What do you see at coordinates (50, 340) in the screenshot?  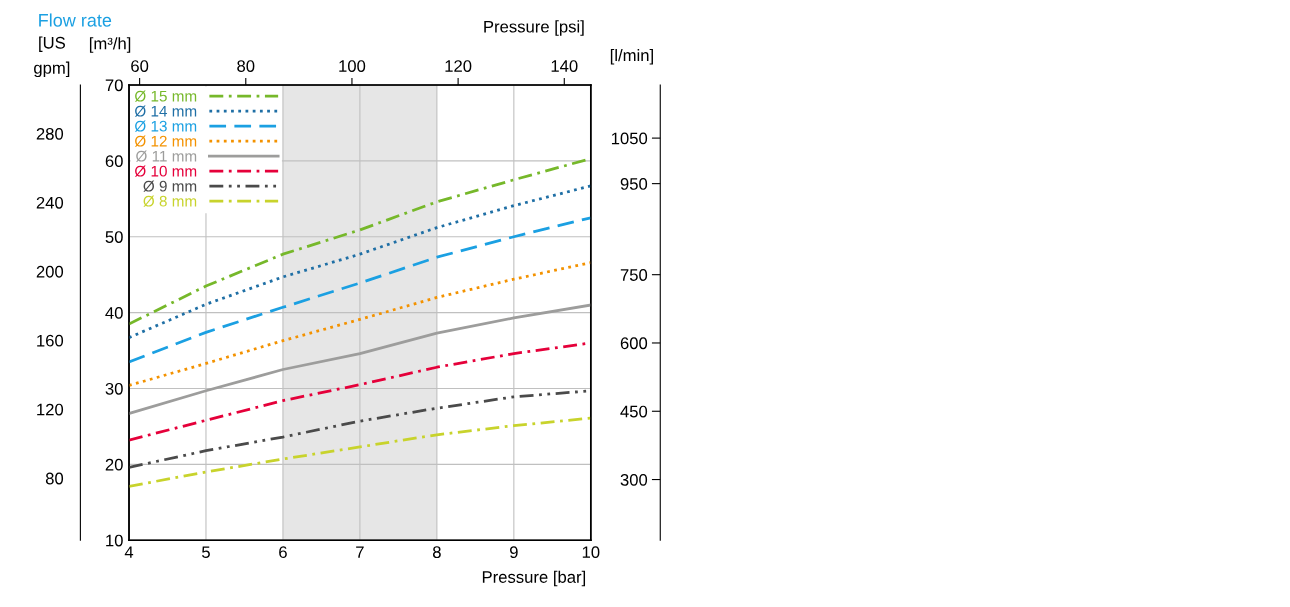 I see `y2-tick-label: 160` at bounding box center [50, 340].